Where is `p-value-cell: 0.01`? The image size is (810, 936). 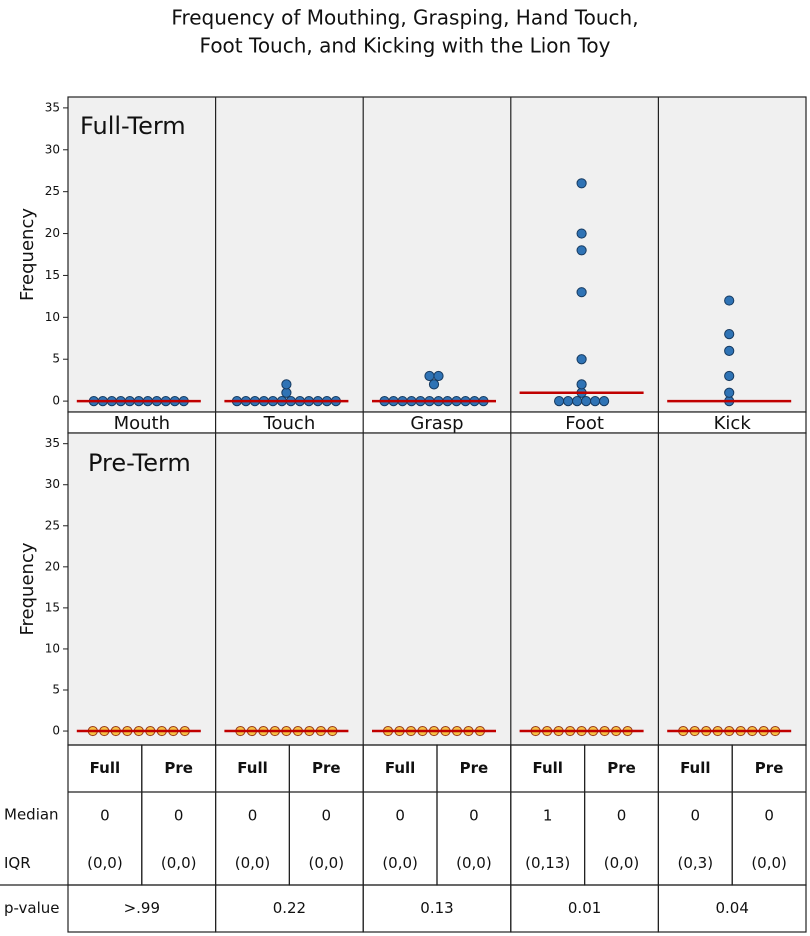
p-value-cell: 0.01 is located at coordinates (584, 908).